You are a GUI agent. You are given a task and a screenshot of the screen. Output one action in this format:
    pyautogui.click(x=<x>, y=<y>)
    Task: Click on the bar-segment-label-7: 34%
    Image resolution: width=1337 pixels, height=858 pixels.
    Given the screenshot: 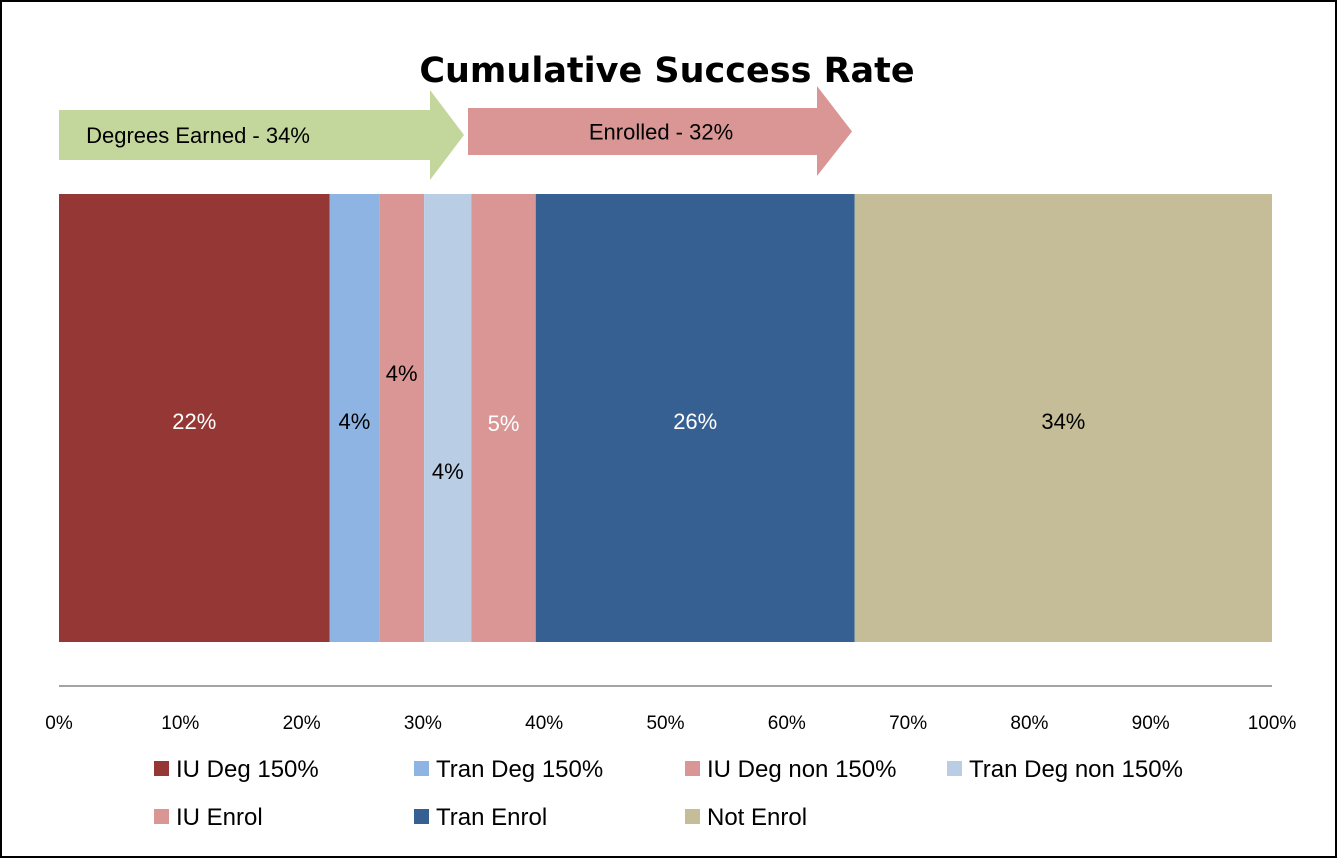 What is the action you would take?
    pyautogui.click(x=1063, y=421)
    